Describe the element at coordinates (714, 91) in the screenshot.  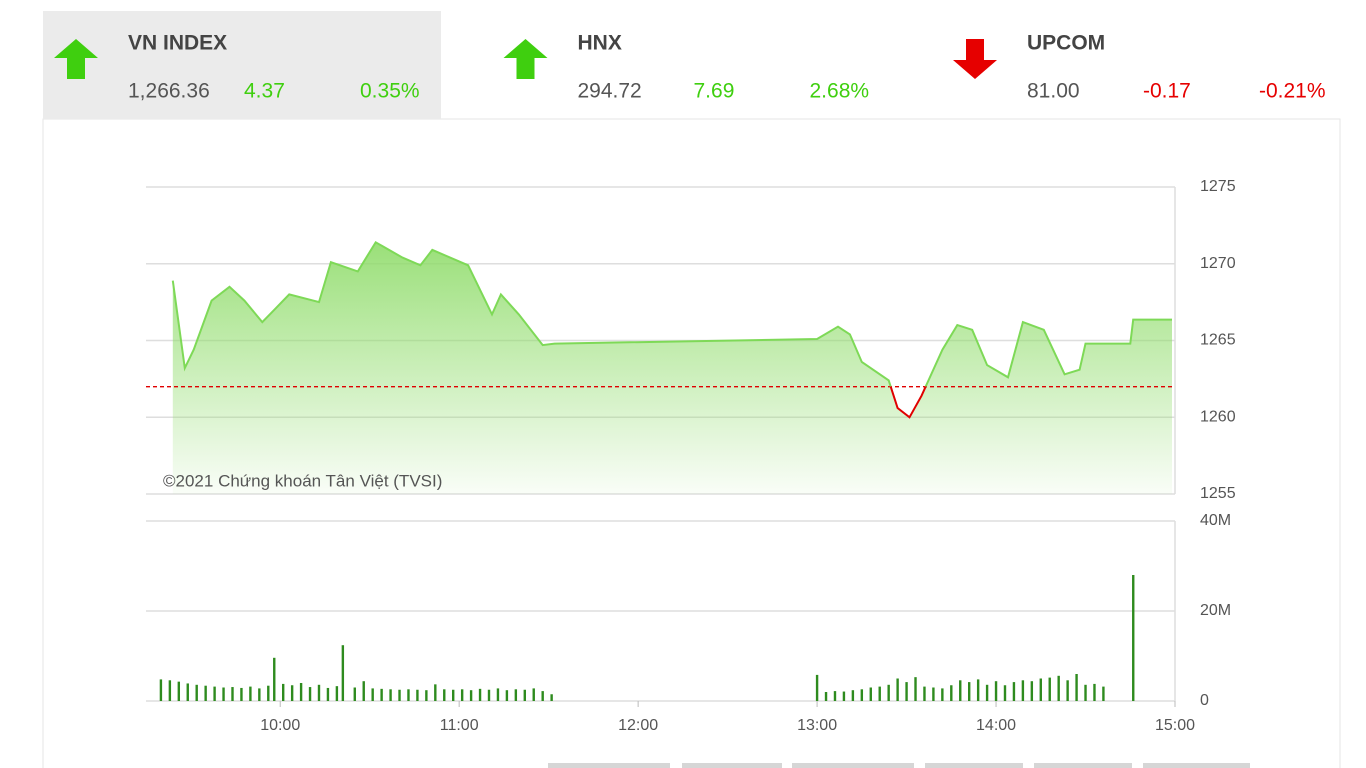
I see `index-change: 7.69` at that location.